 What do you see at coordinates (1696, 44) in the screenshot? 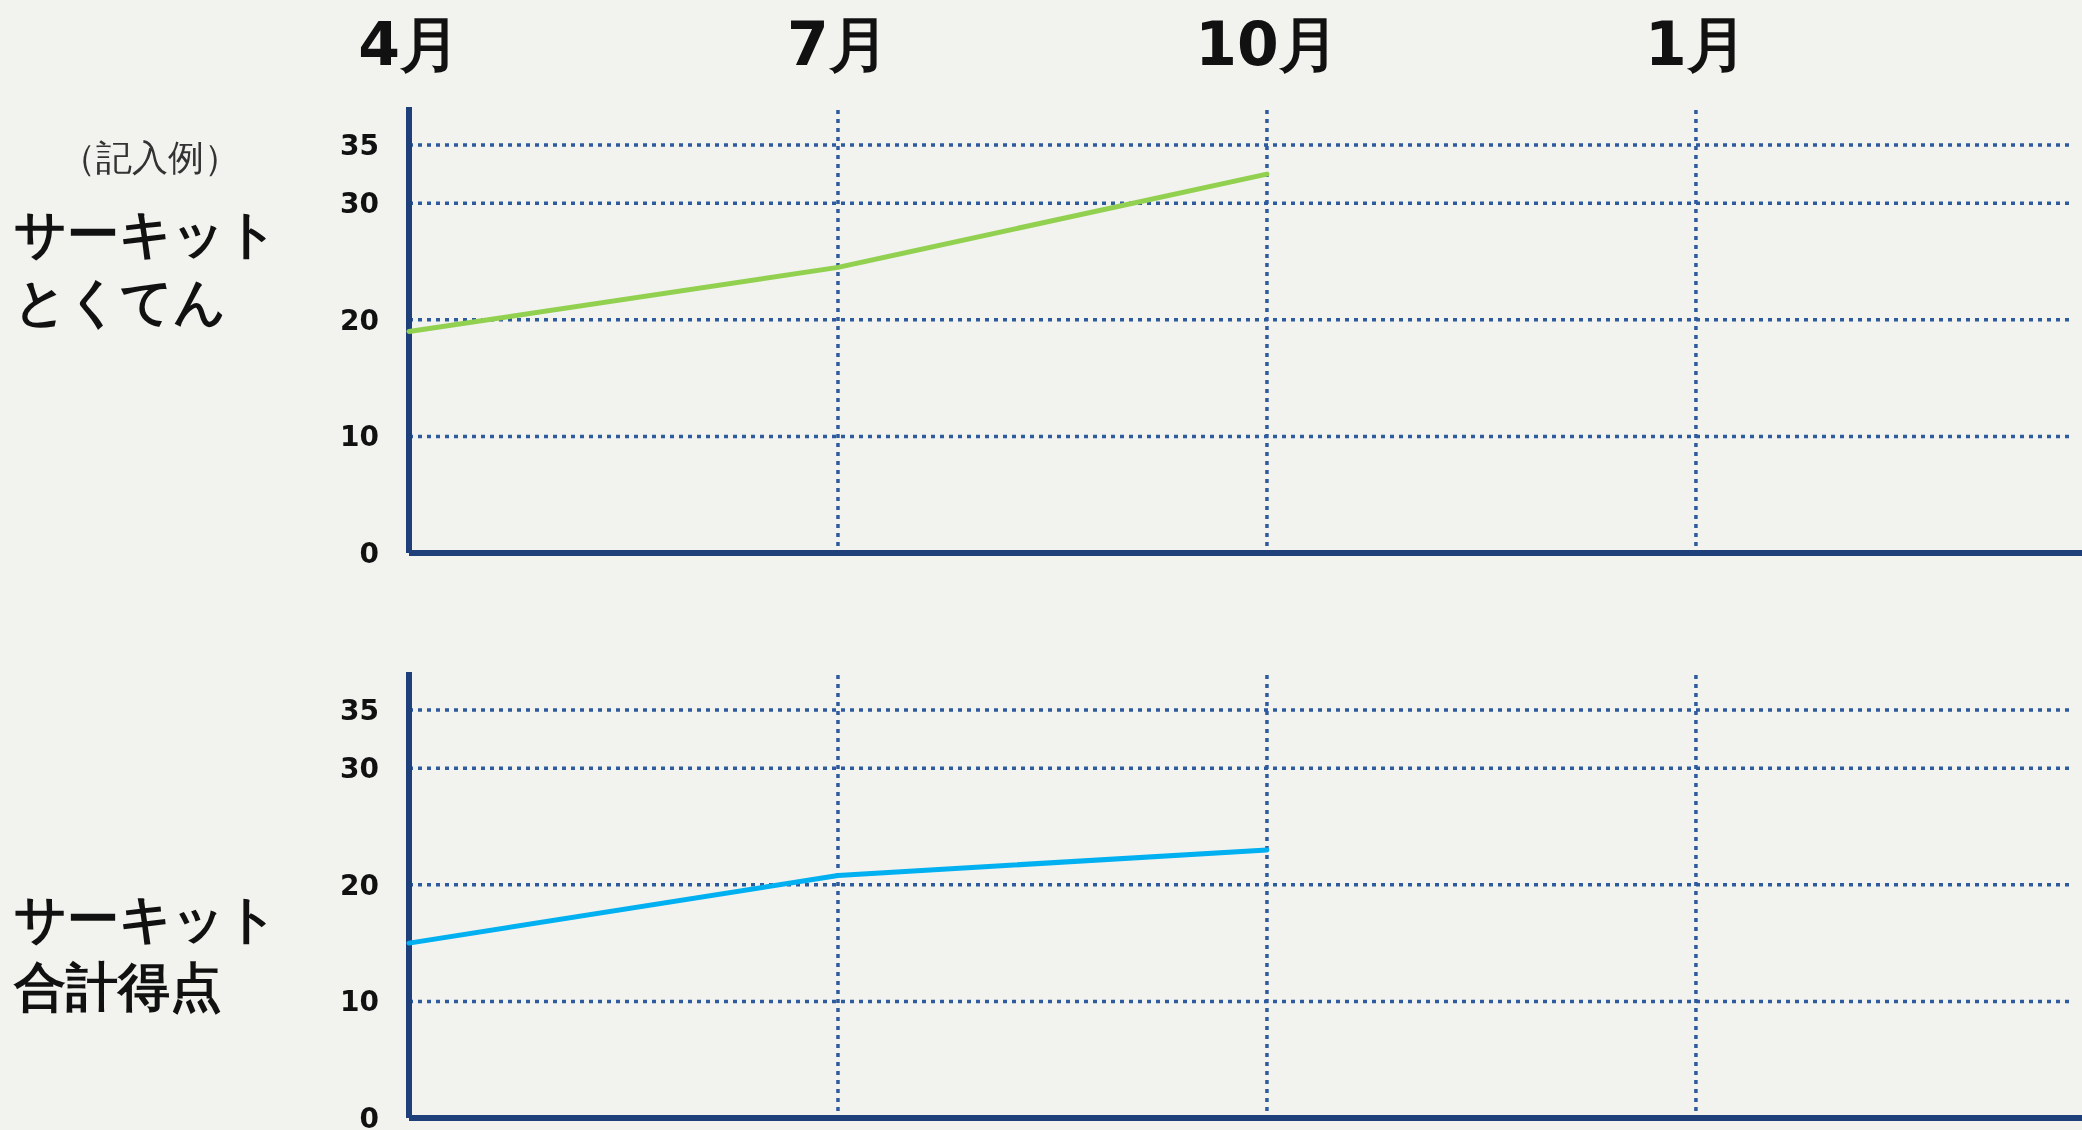
I see `x-tick-label: 1月` at bounding box center [1696, 44].